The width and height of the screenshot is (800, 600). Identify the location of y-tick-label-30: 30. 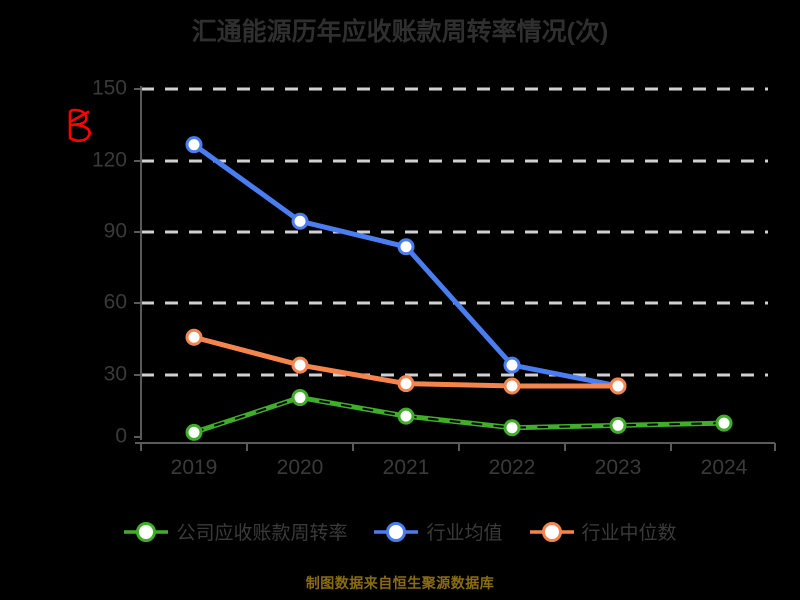
(115, 374).